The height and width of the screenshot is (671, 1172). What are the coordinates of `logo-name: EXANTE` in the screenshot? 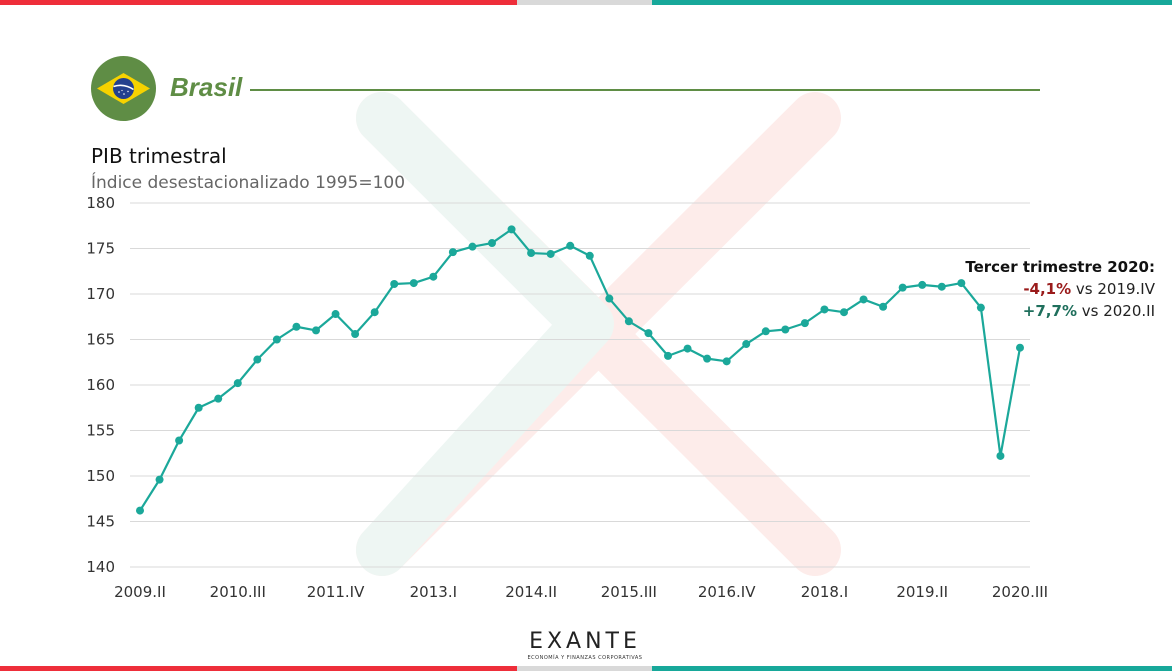 It's located at (585, 641).